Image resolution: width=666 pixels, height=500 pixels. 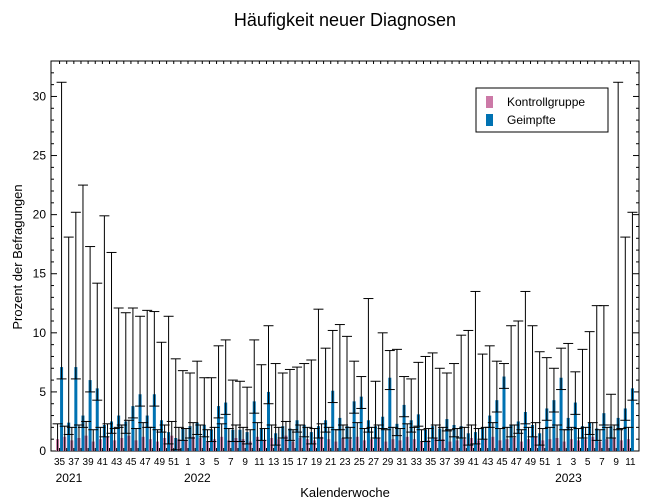 I want to click on y-tick-label: 30, so click(x=40, y=96).